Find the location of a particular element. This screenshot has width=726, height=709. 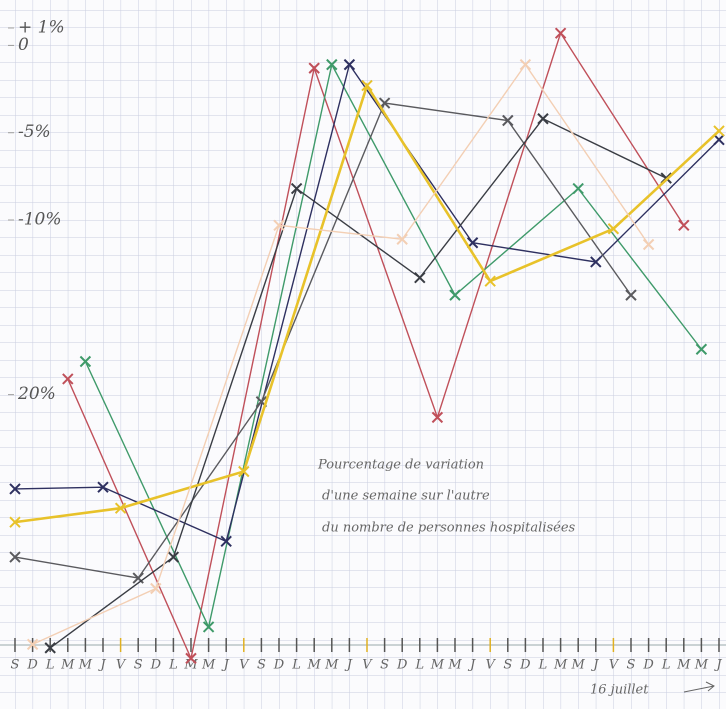

annotation-line: du nombre de personnes hospitalisées is located at coordinates (449, 528).